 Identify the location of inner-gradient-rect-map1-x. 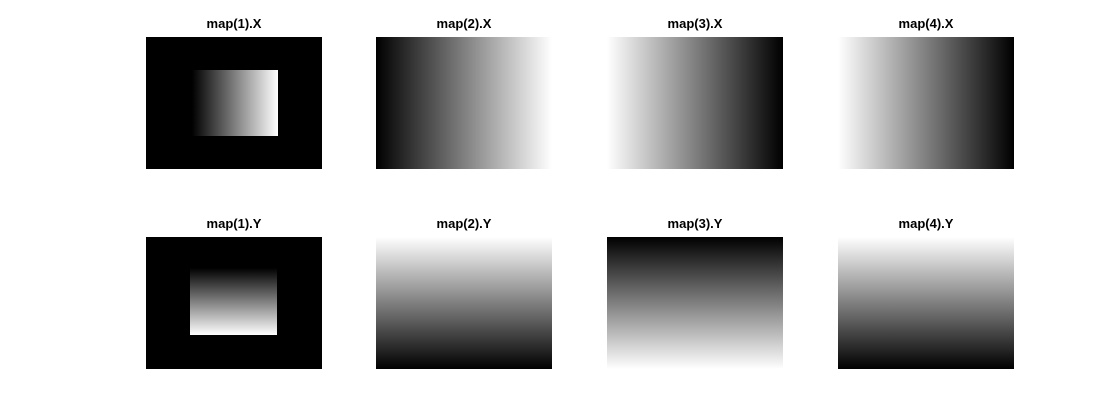
(235, 103).